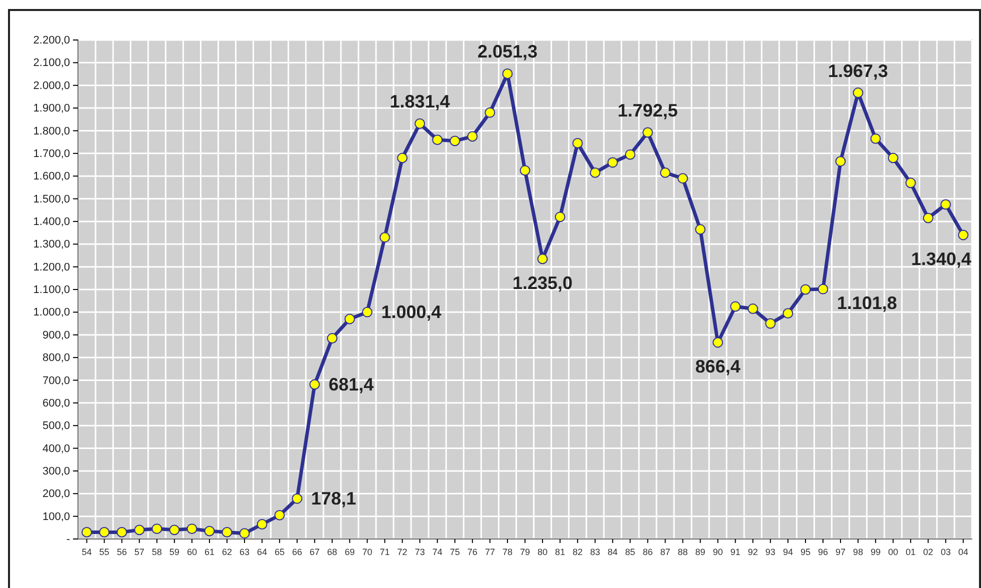 The height and width of the screenshot is (588, 981). What do you see at coordinates (437, 552) in the screenshot?
I see `x-tick-label: 74` at bounding box center [437, 552].